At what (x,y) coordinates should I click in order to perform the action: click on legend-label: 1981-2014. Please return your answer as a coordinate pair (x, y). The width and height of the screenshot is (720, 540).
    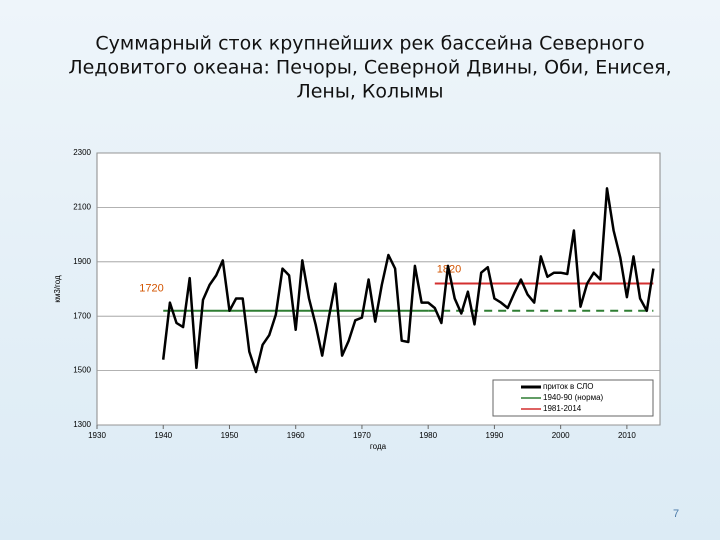
    Looking at the image, I should click on (562, 408).